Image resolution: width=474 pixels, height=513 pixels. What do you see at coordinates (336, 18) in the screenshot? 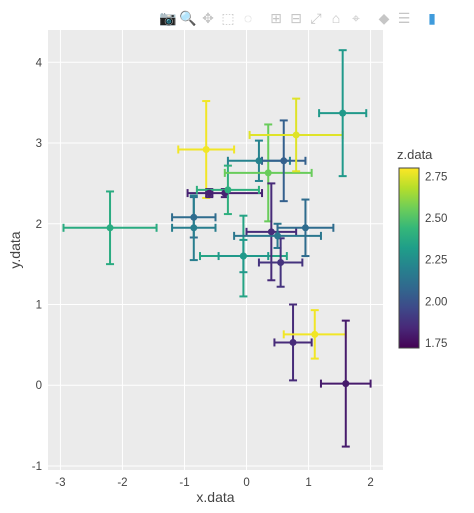
I see `reset-axes-icon: ⌂` at bounding box center [336, 18].